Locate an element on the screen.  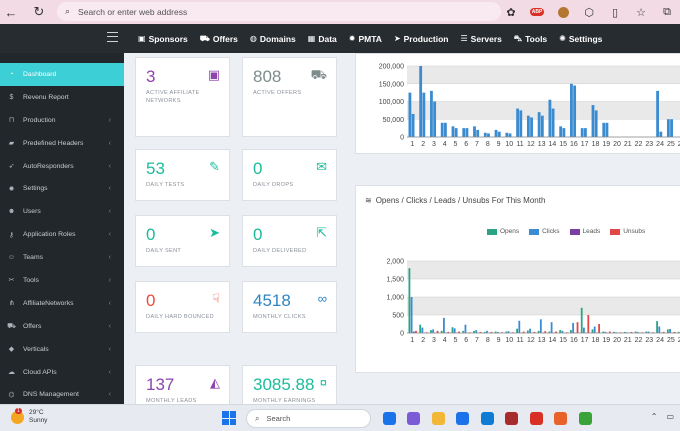
sidebar-item-users: ☻ Users ‹ is located at coordinates (62, 211).